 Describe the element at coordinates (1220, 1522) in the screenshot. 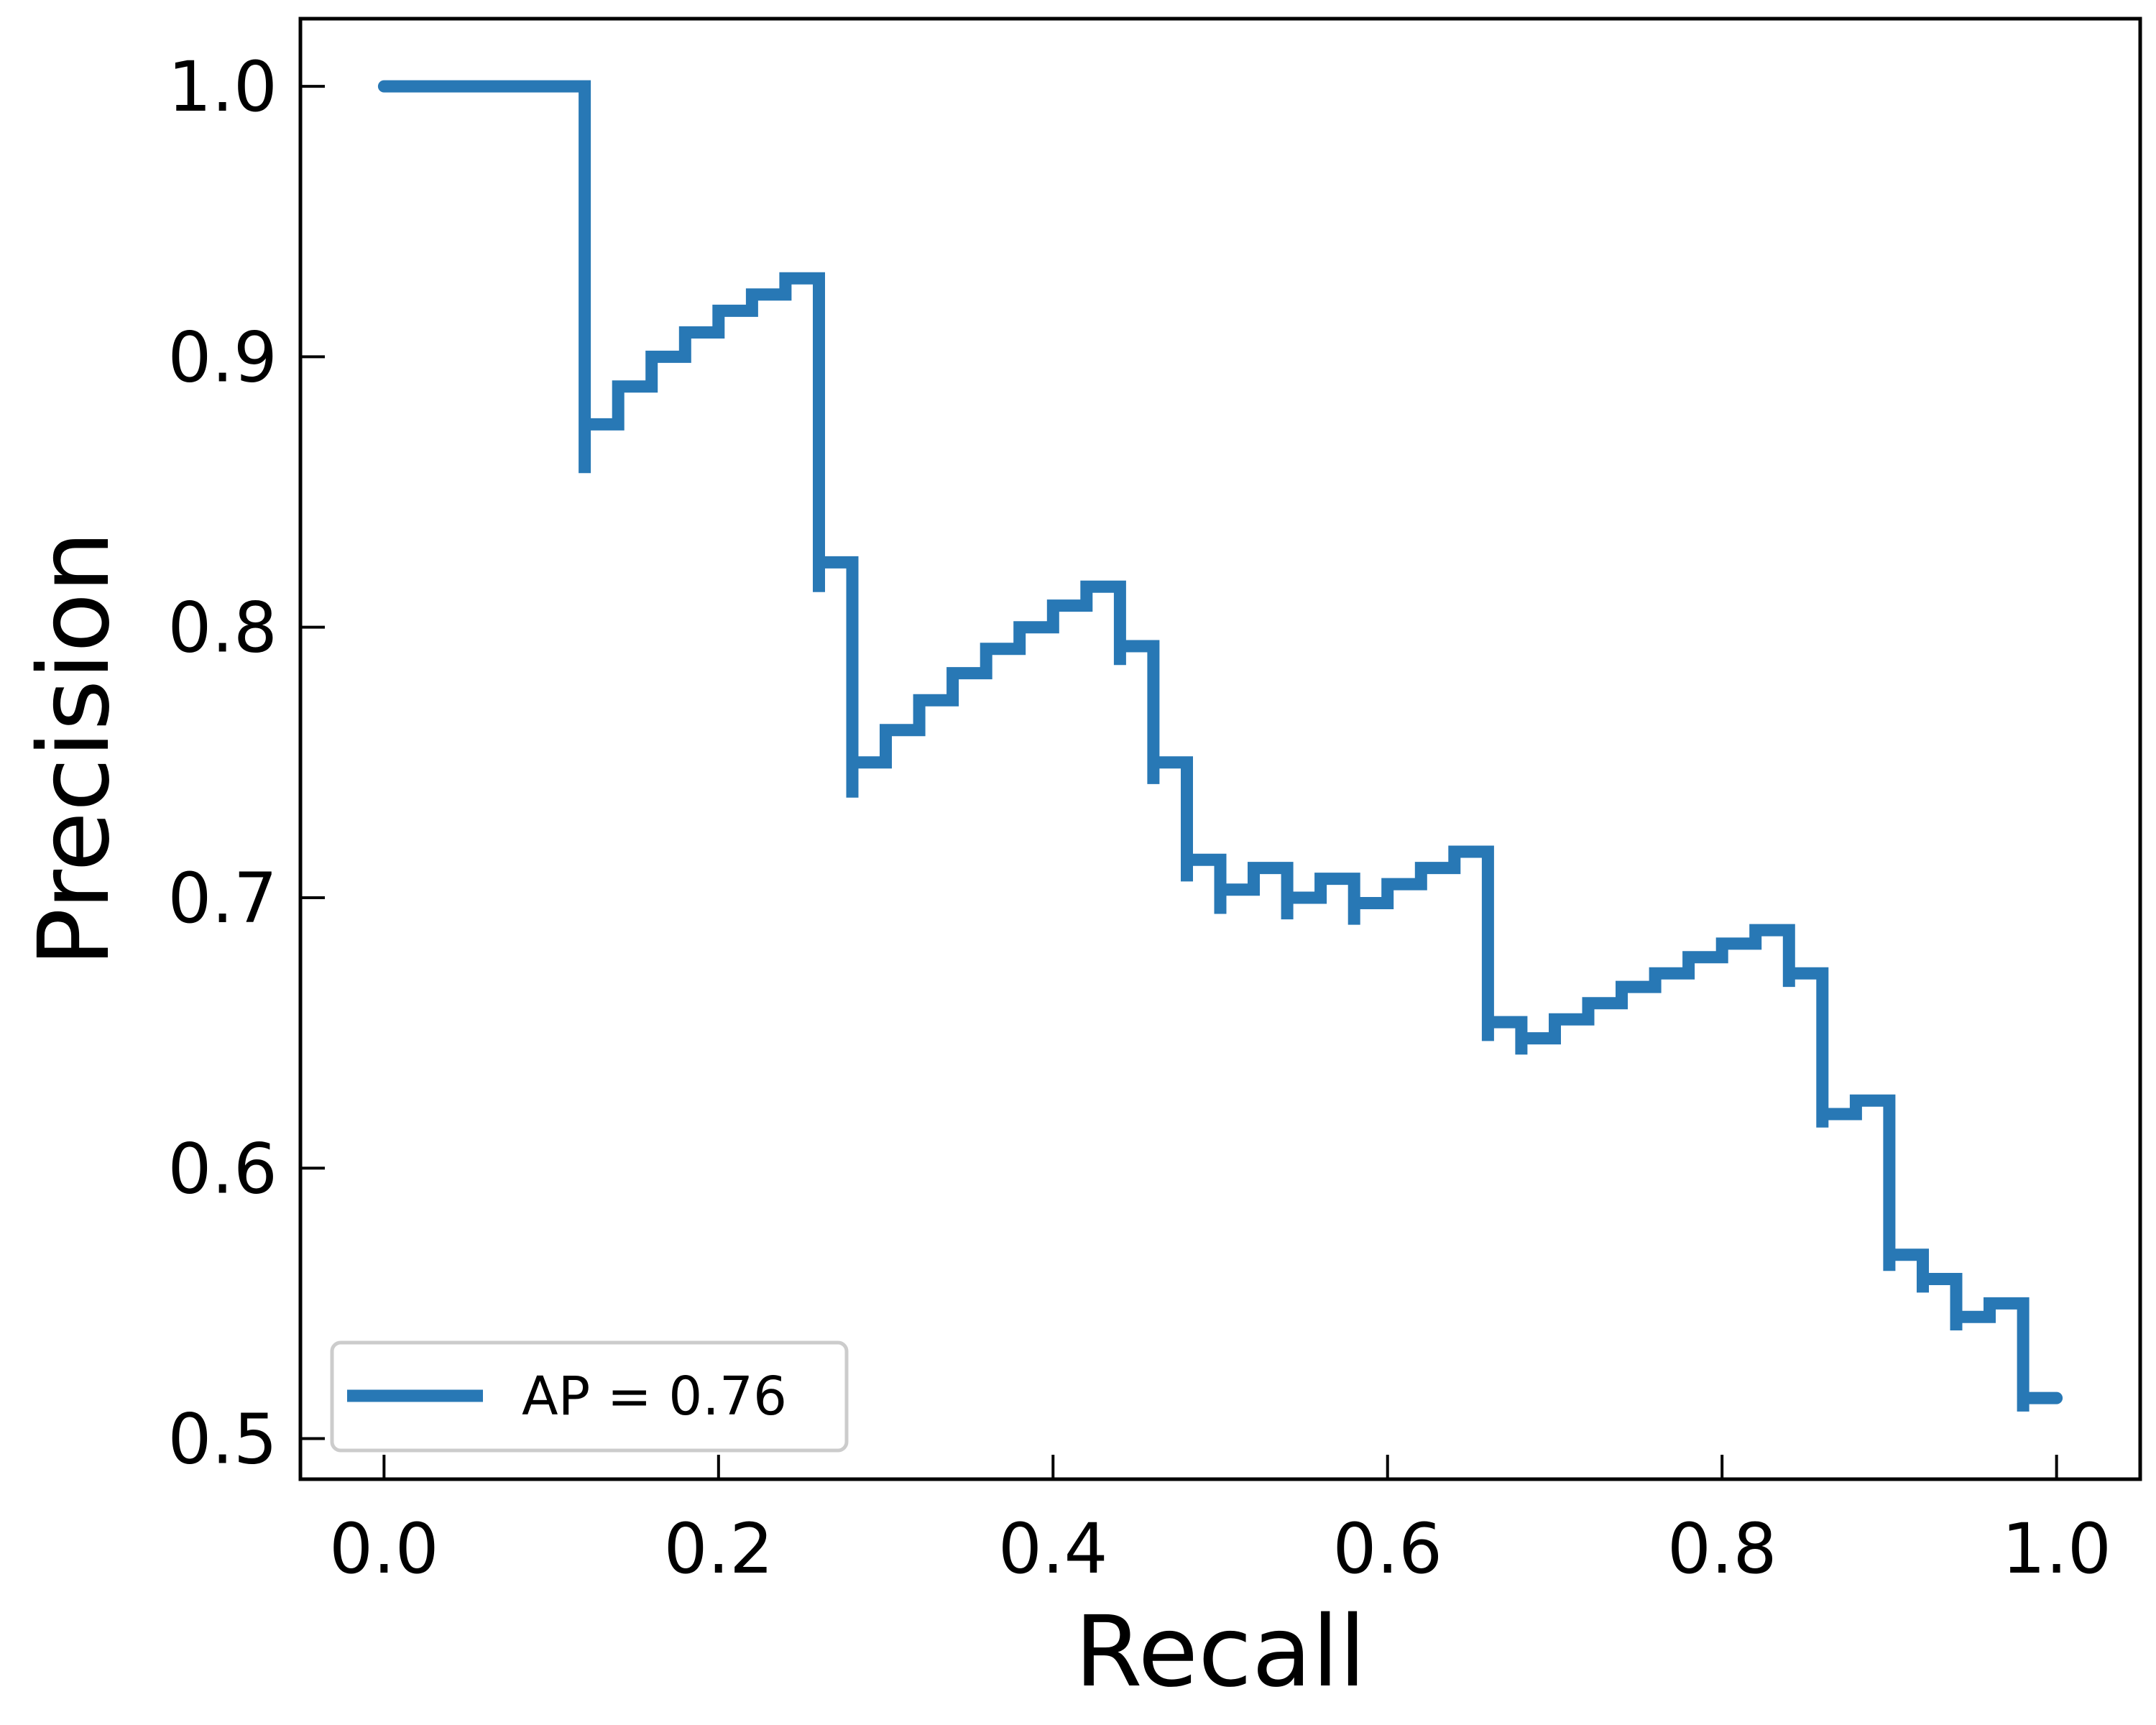

I see `x-axis-ticks: 0.0 0.2 0.4 0.6 0.8 1.0` at that location.